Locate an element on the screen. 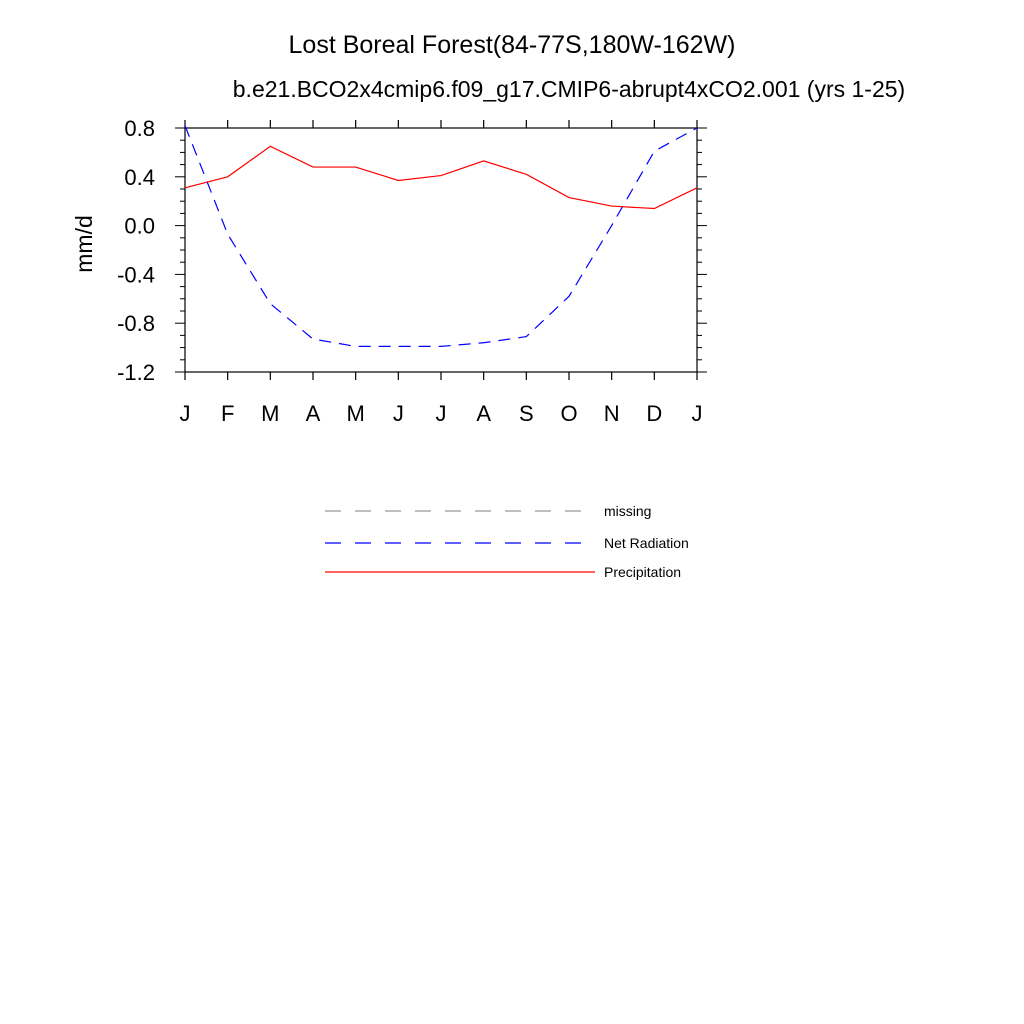  legend-label: missing is located at coordinates (627, 511).